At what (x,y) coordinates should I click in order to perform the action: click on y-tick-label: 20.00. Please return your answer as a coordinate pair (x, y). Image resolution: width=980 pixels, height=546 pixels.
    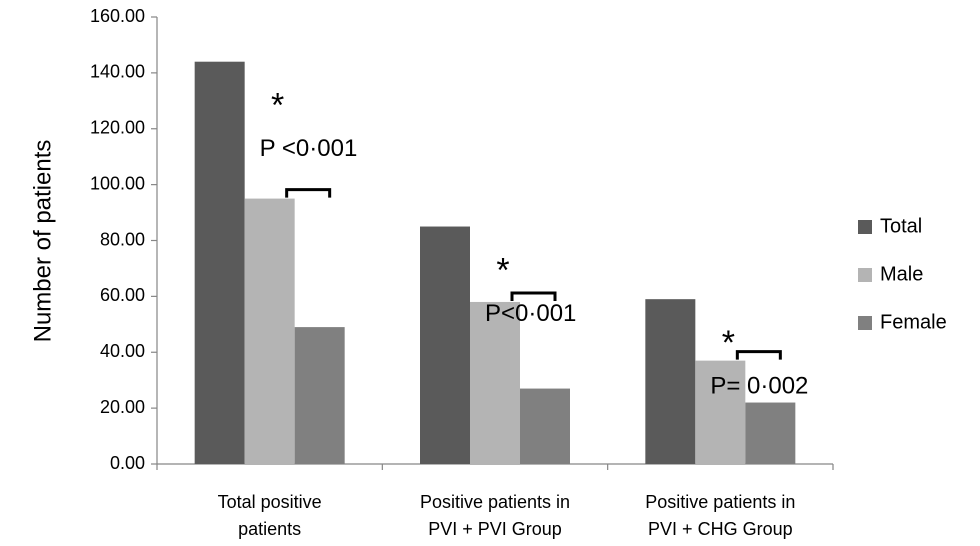
    Looking at the image, I should click on (122, 407).